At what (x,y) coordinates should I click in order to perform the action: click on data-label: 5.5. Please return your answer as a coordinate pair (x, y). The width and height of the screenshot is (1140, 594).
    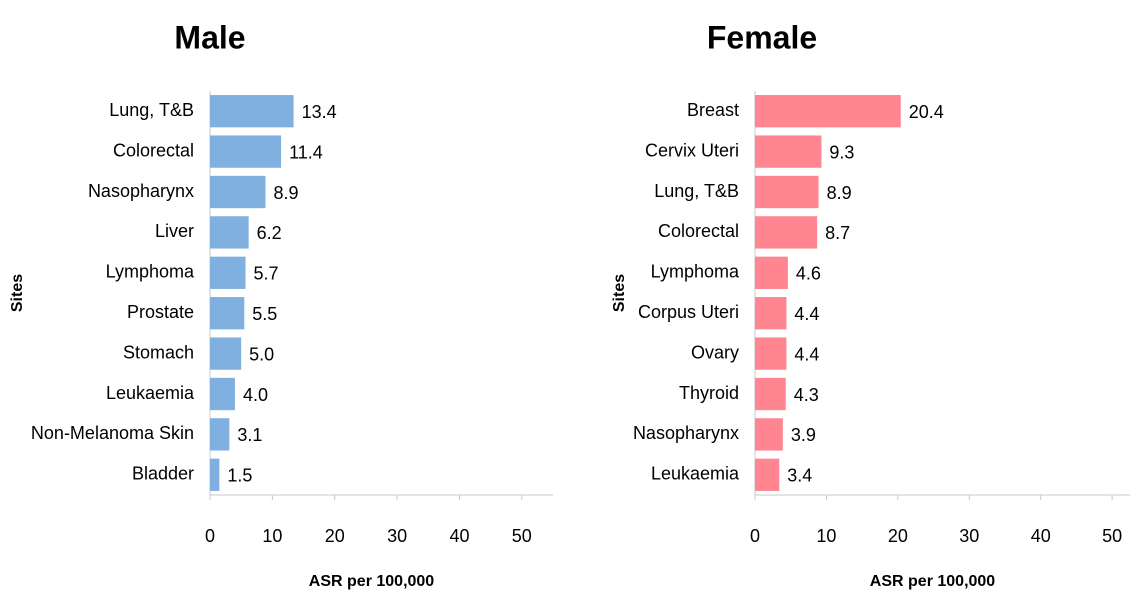
    Looking at the image, I should click on (264, 314).